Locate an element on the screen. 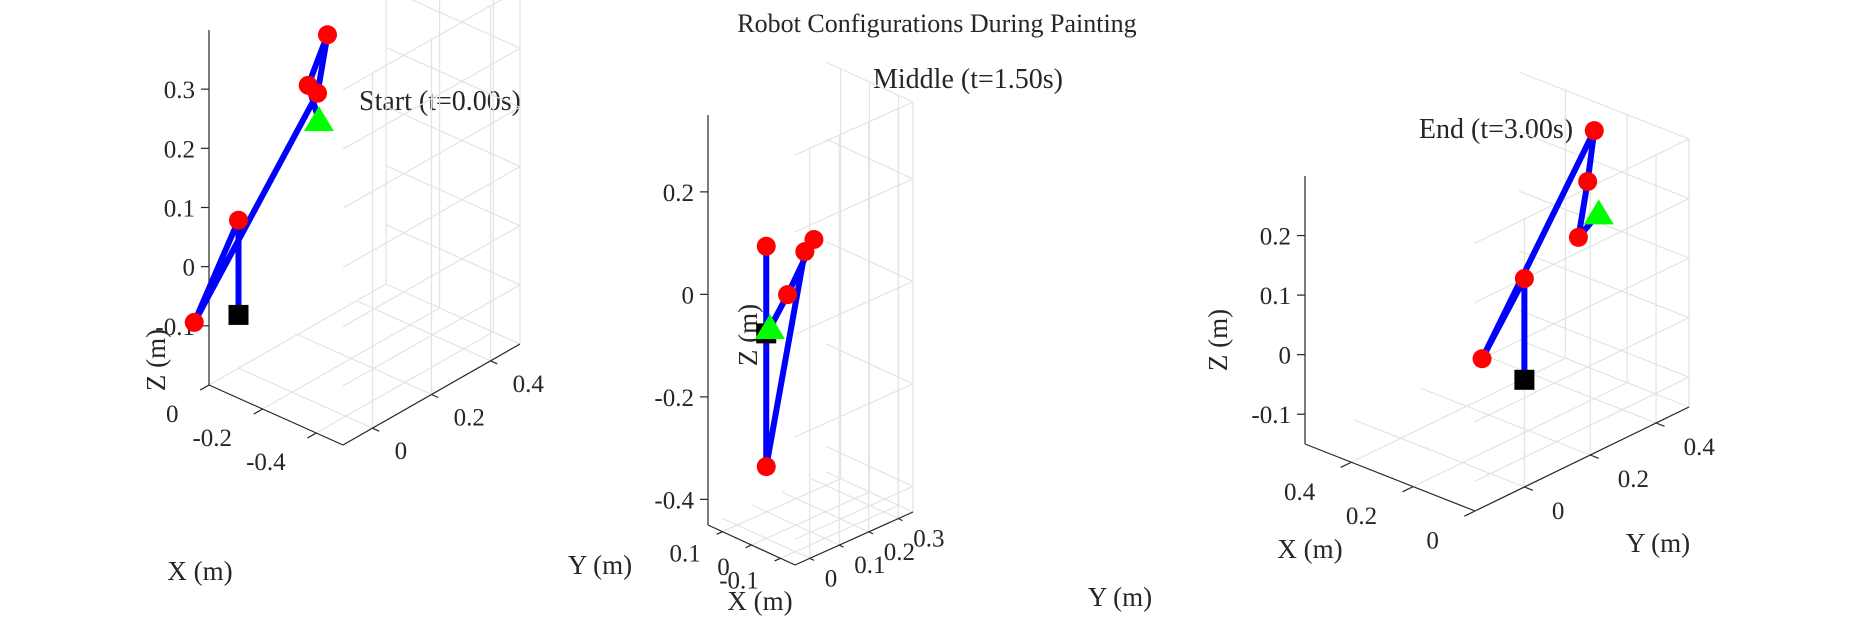 The width and height of the screenshot is (1875, 625). tick-labels-end: 0 0.2 0.4 0 0.2 0.4 -0.1 0 0.1 0.2 is located at coordinates (1483, 389).